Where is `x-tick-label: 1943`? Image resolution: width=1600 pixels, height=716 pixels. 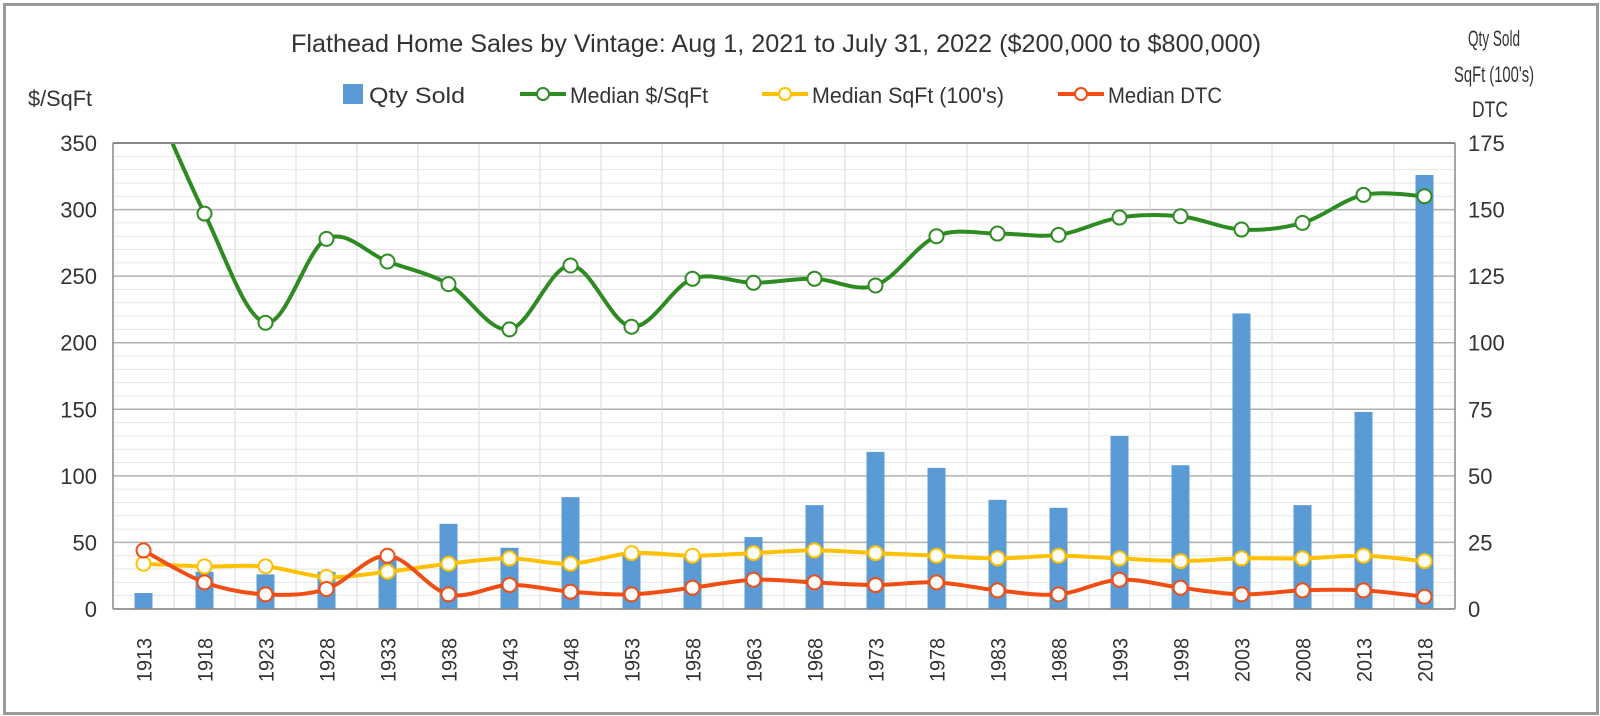 x-tick-label: 1943 is located at coordinates (511, 660).